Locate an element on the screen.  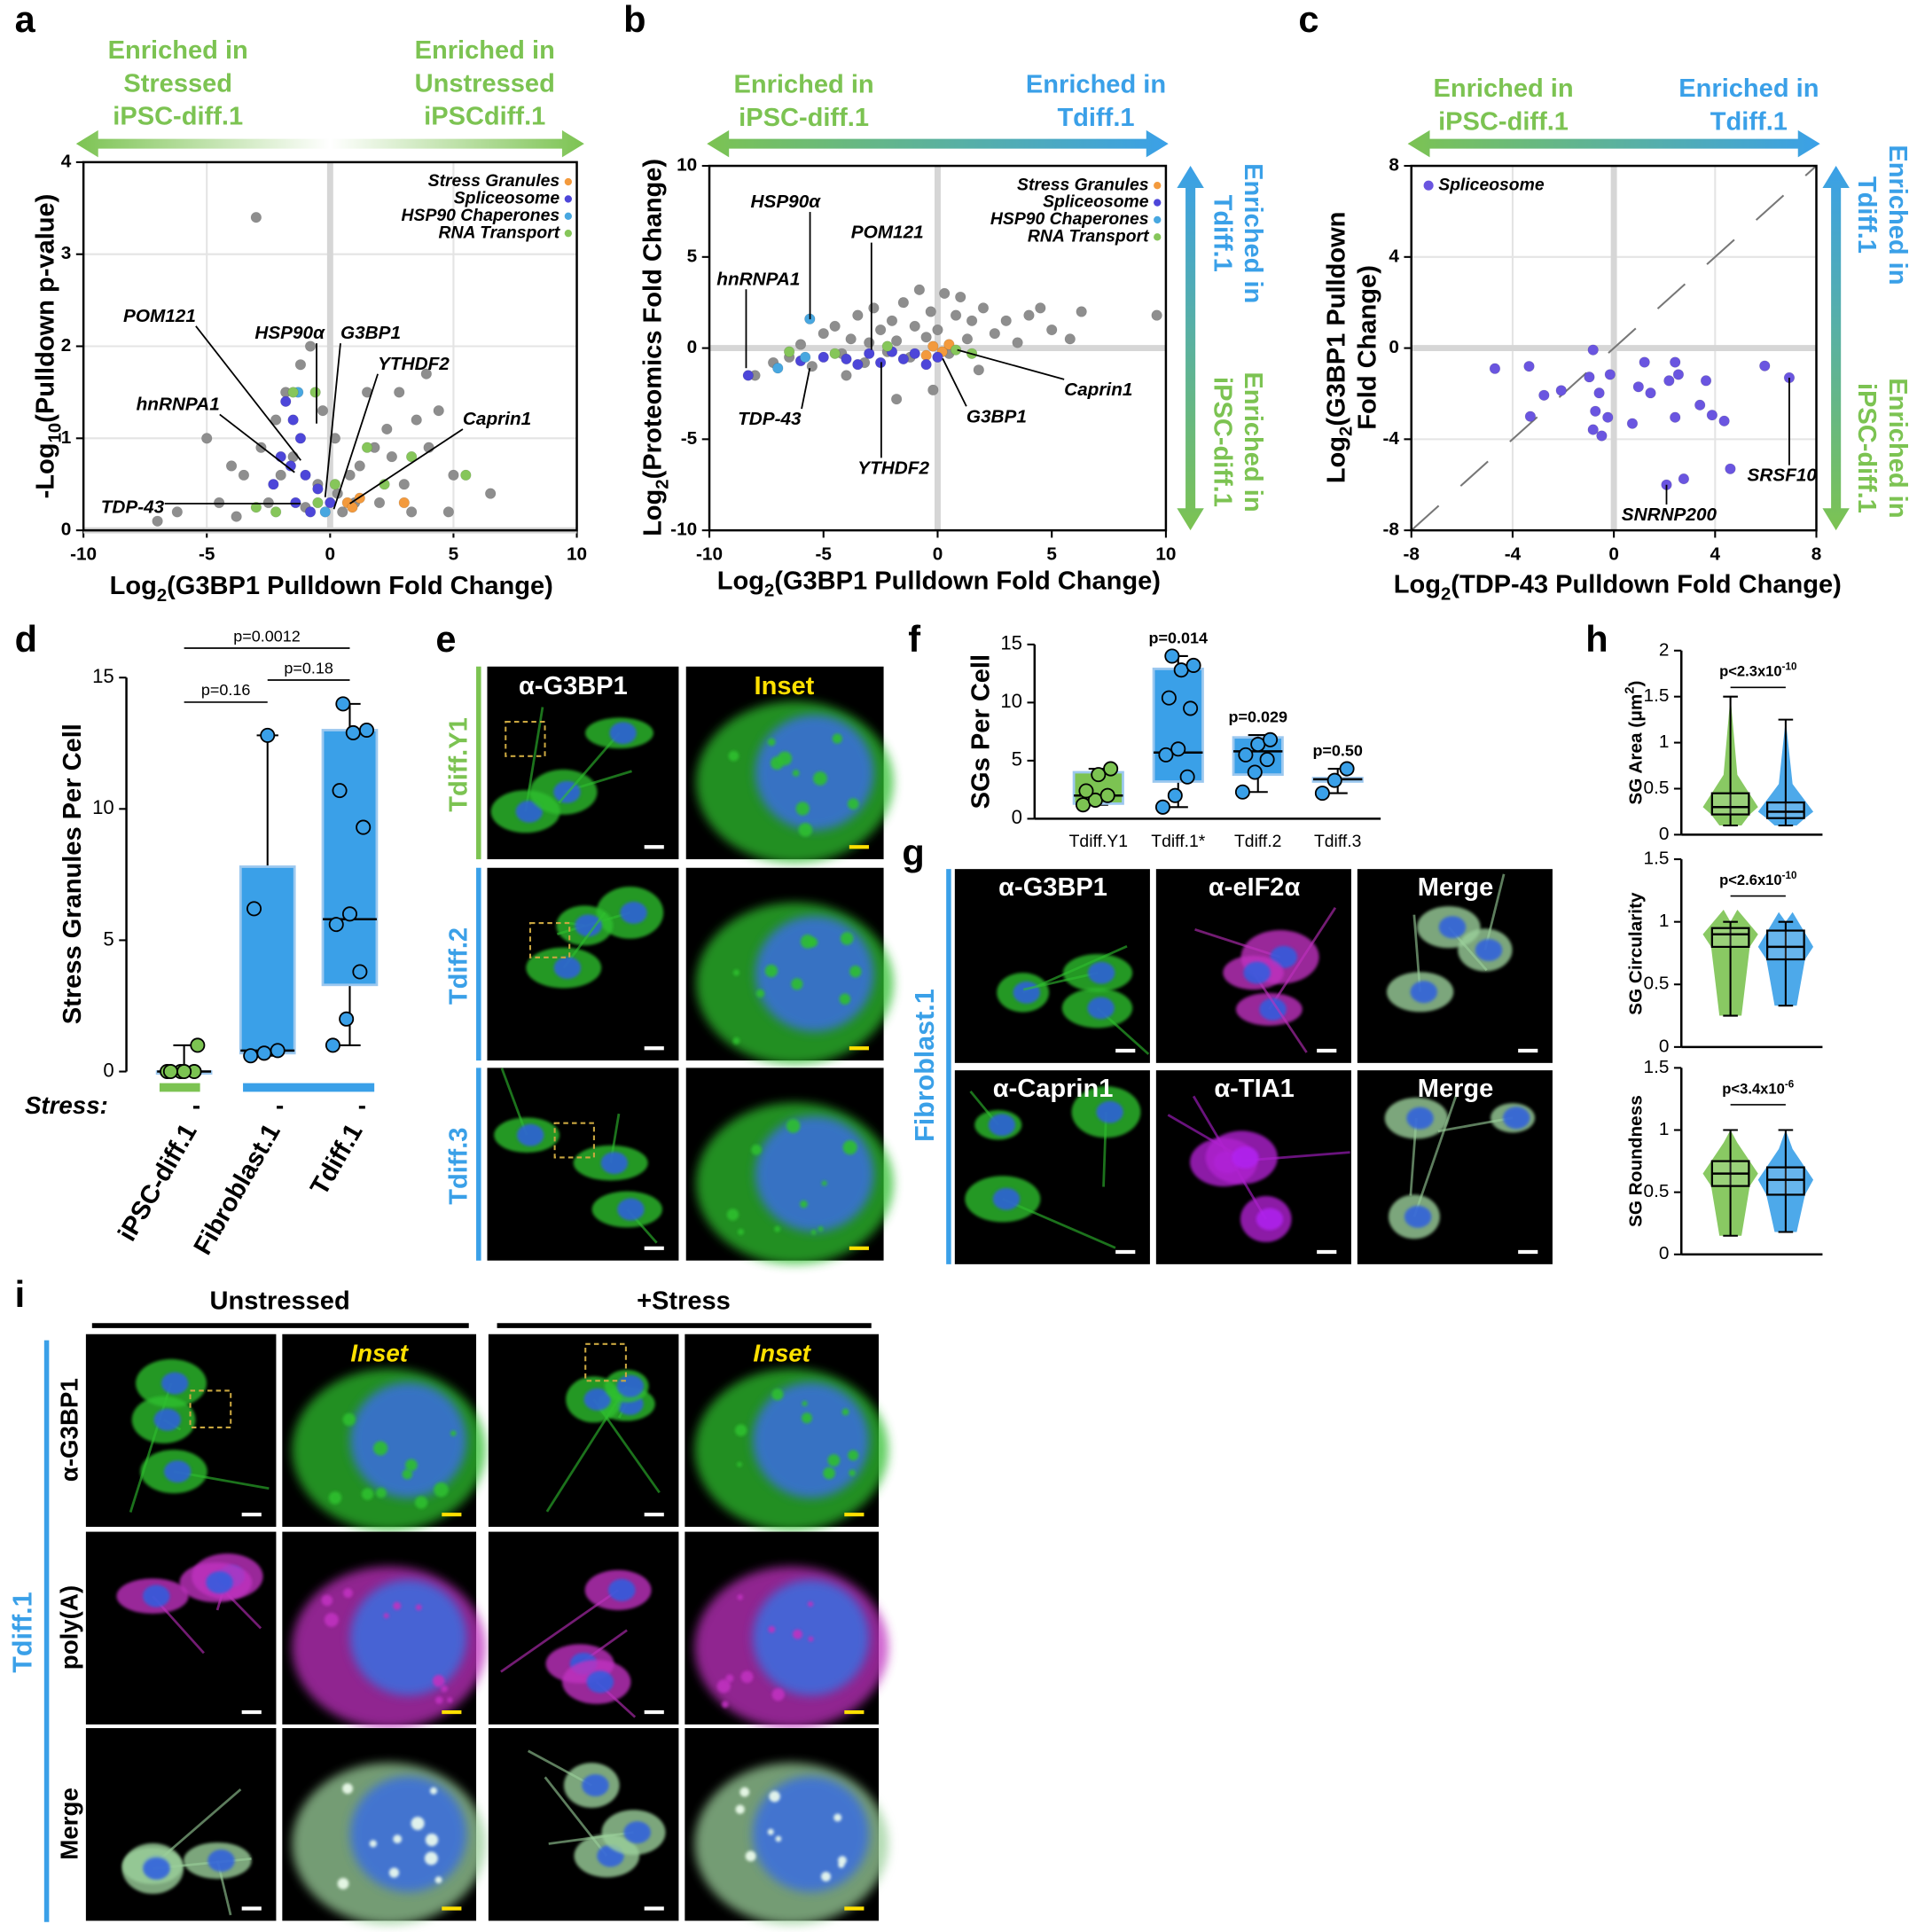
y-axis-label: Fold Change) is located at coordinates (1367, 347).